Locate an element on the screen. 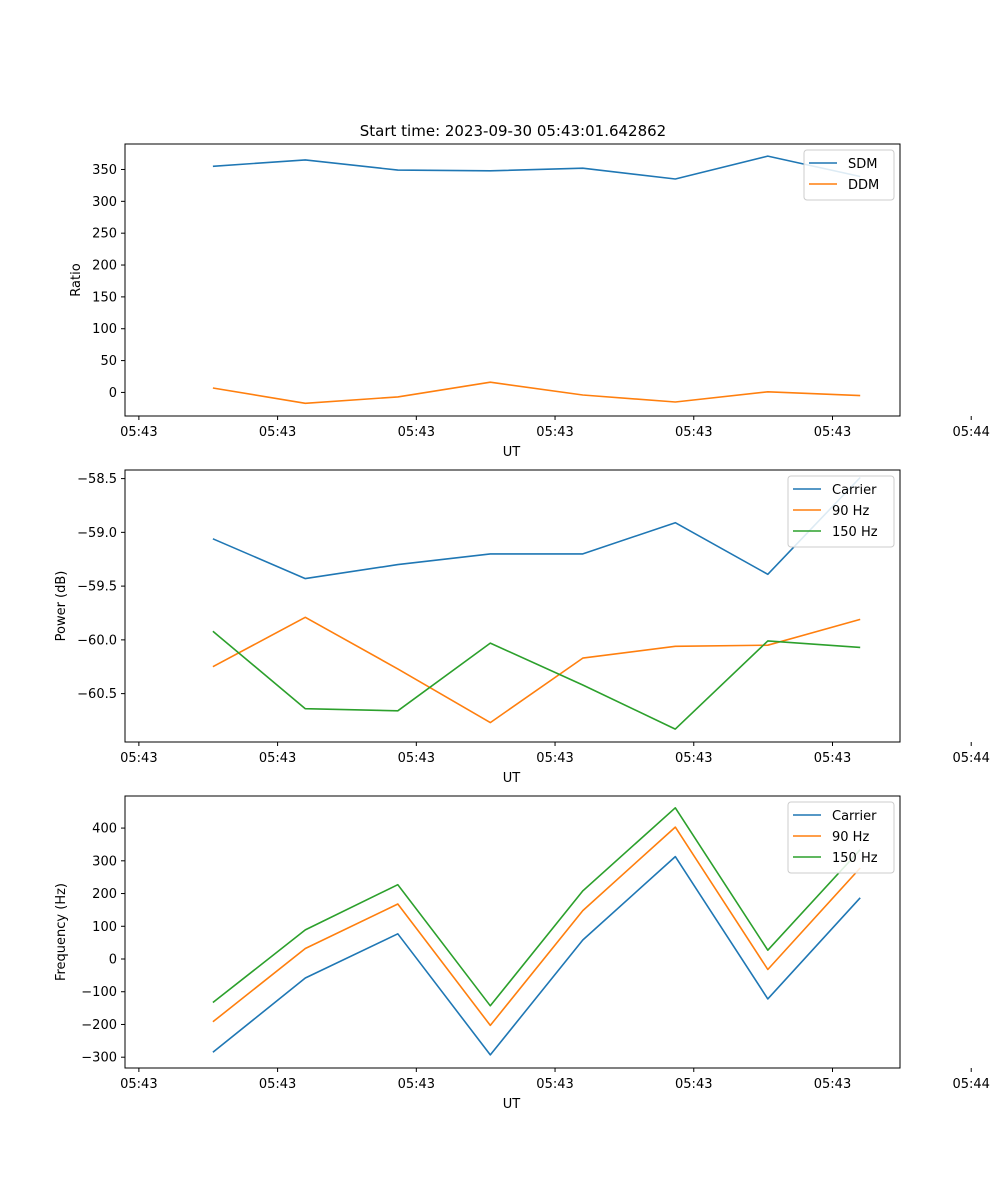  power-legend-box is located at coordinates (841, 511).